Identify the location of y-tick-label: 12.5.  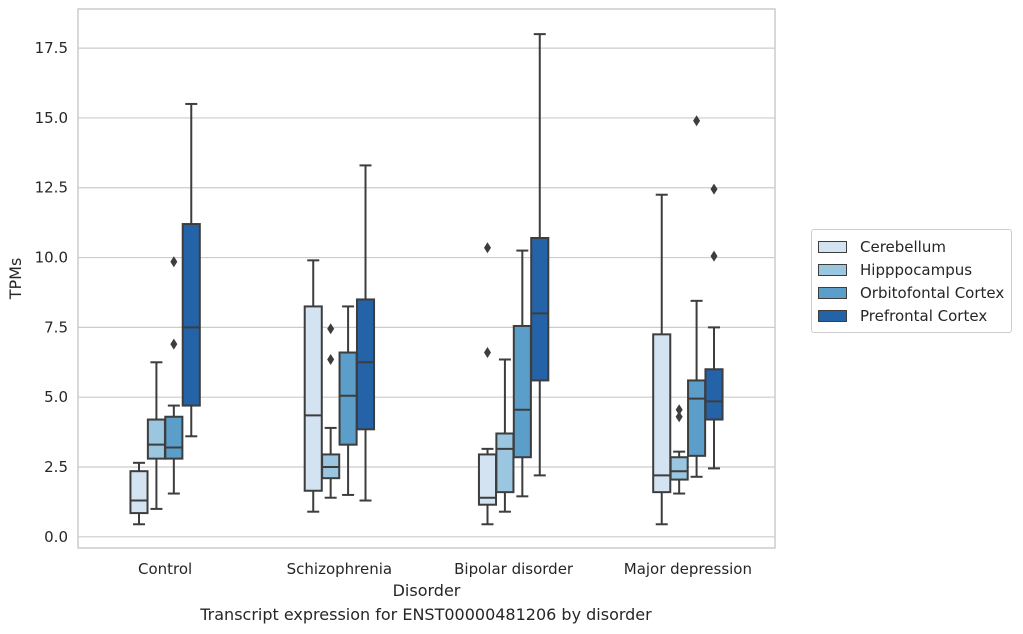
(51, 188).